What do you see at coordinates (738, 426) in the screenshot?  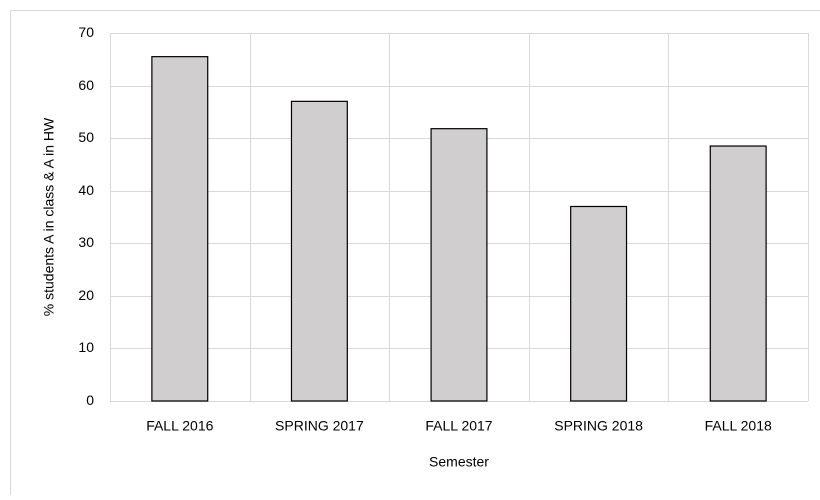 I see `x-tick-label: FALL 2018` at bounding box center [738, 426].